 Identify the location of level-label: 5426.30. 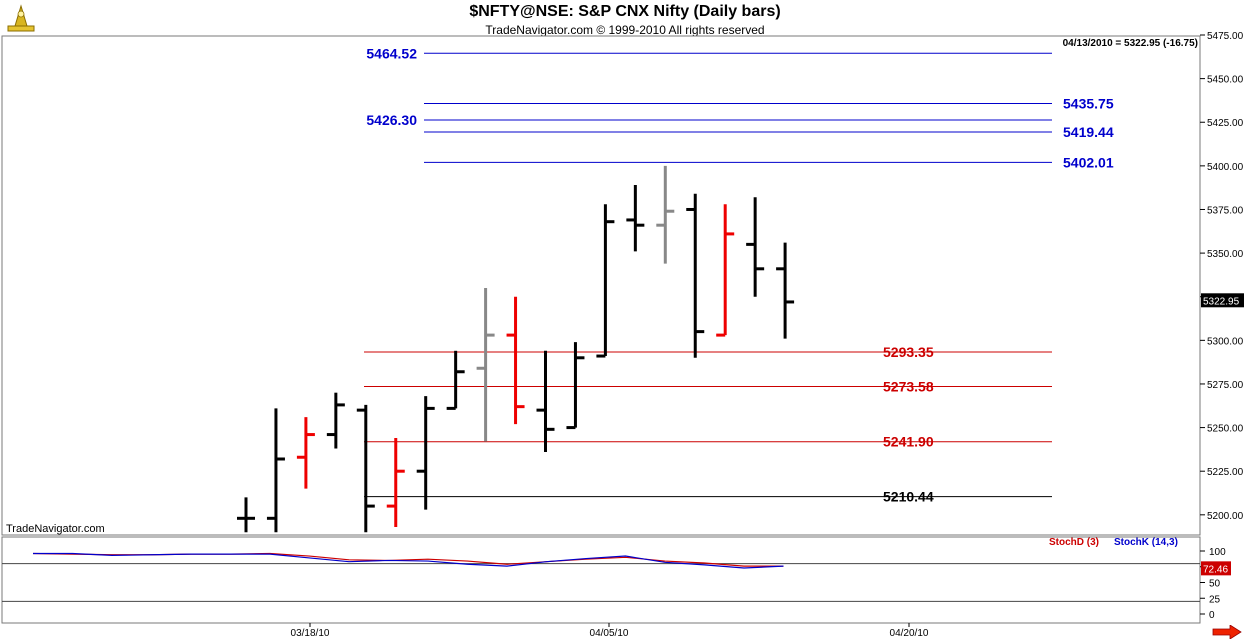
(391, 120).